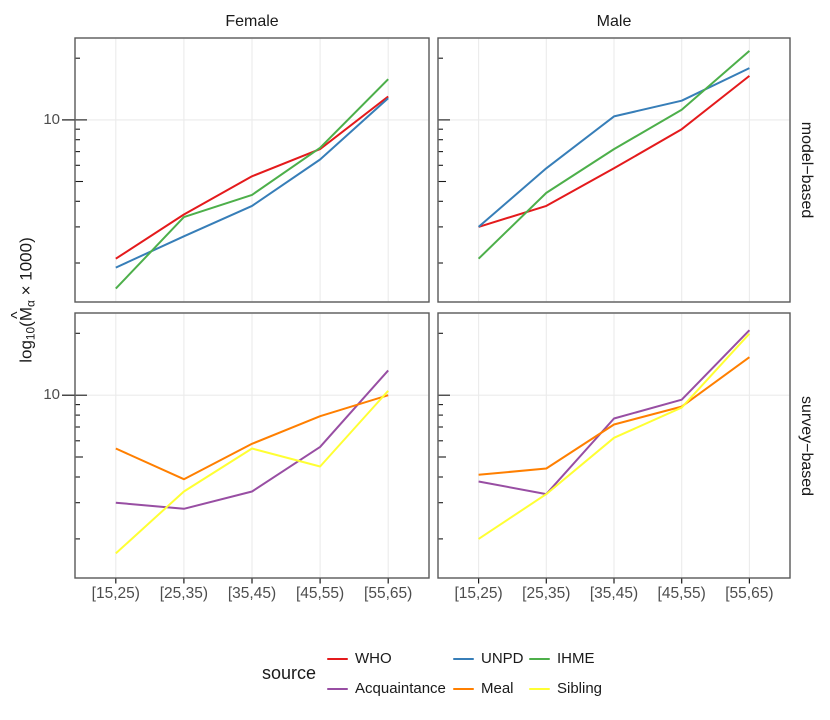 Image resolution: width=830 pixels, height=720 pixels. What do you see at coordinates (502, 658) in the screenshot?
I see `legend-label-unpd: UNPD` at bounding box center [502, 658].